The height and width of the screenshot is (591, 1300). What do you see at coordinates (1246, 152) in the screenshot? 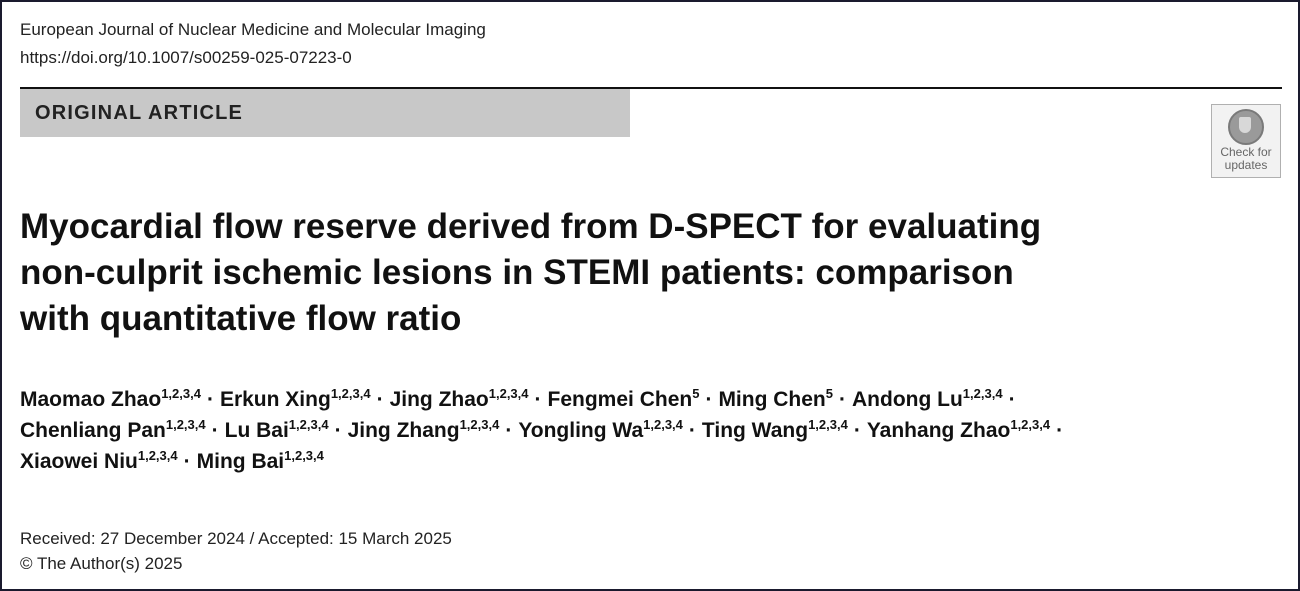
I see `check-for-updates-line1: Check for` at bounding box center [1246, 152].